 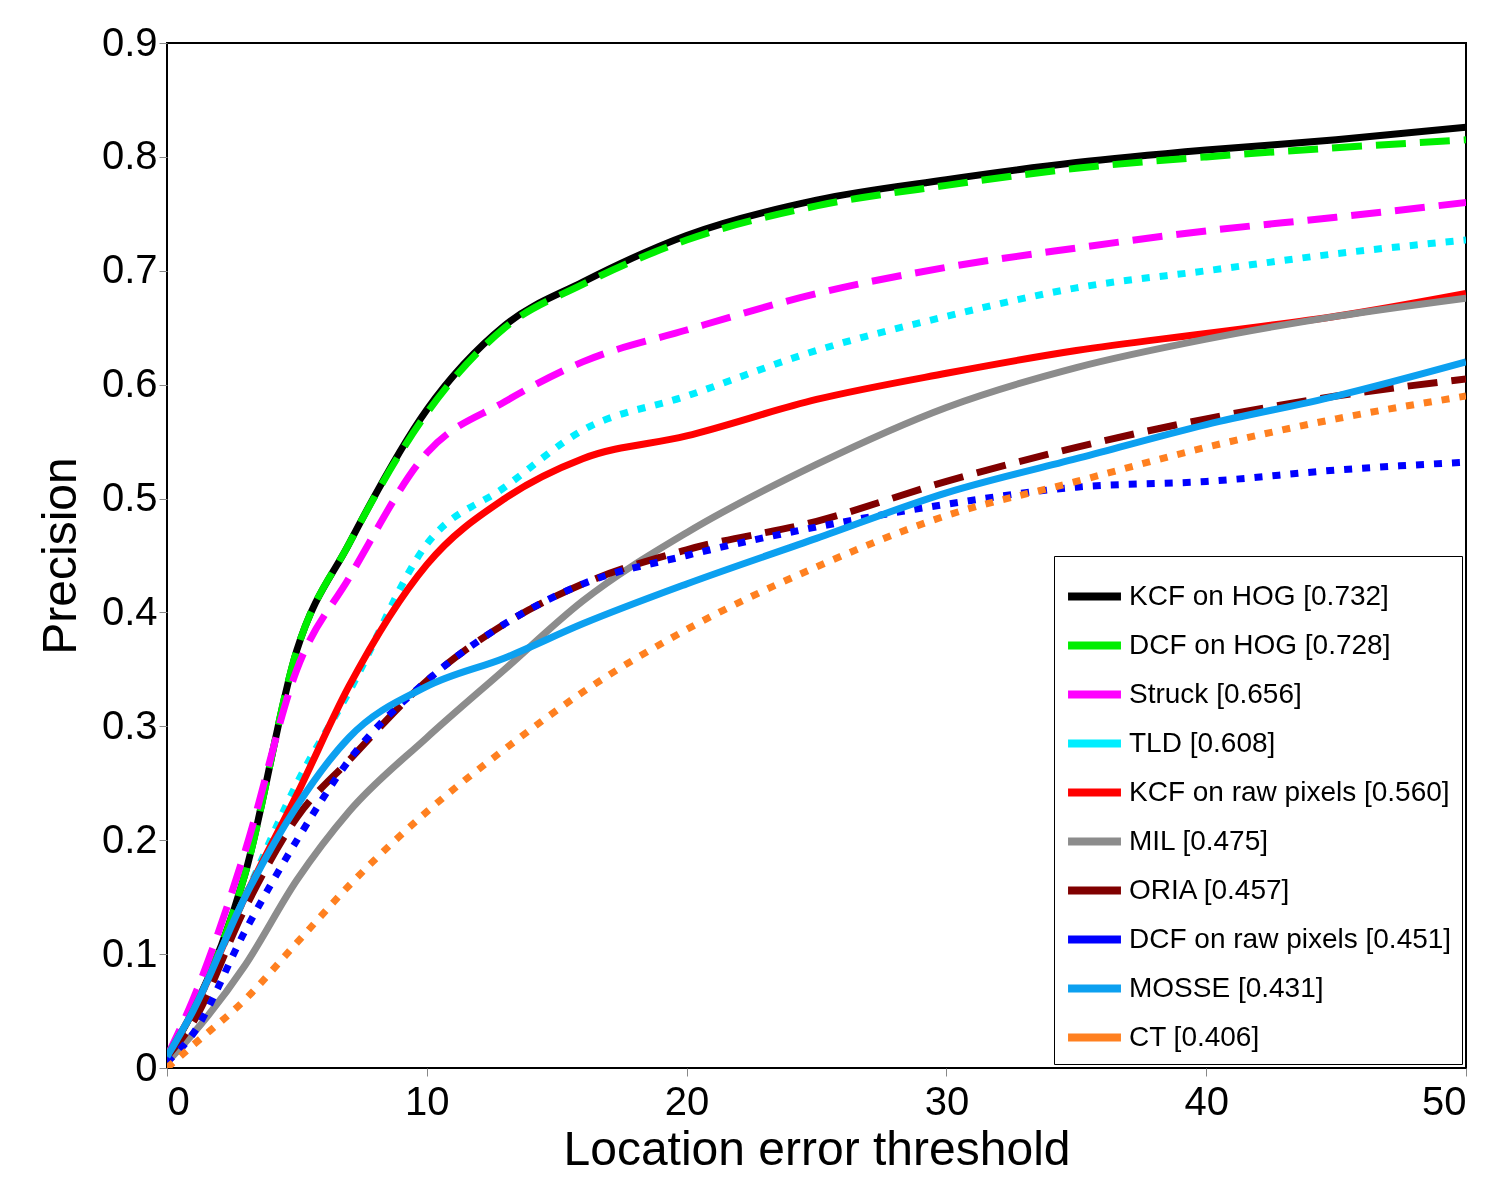 What do you see at coordinates (1206, 1100) in the screenshot?
I see `x-tick-label: 40` at bounding box center [1206, 1100].